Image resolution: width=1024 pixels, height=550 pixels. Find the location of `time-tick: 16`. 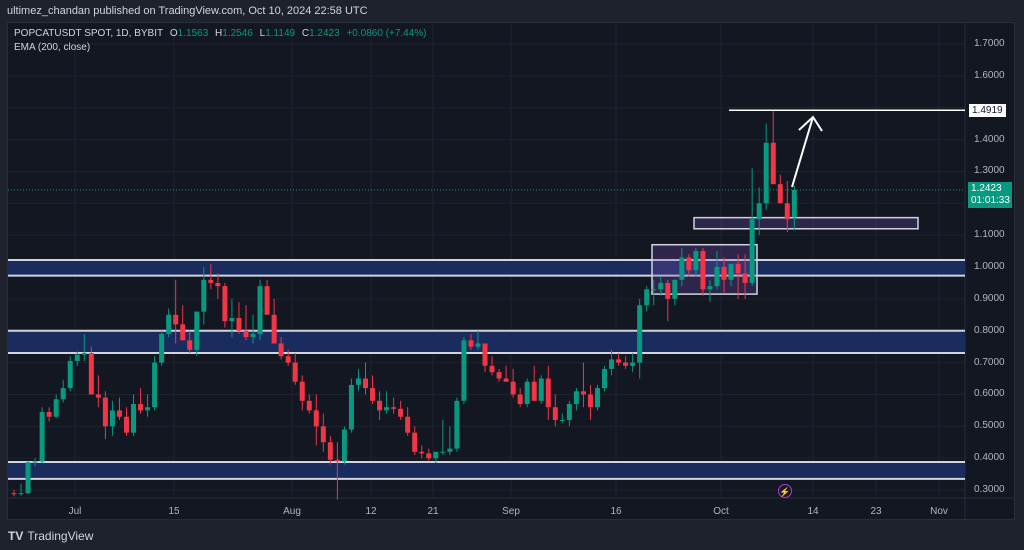

time-tick: 16 is located at coordinates (616, 511).